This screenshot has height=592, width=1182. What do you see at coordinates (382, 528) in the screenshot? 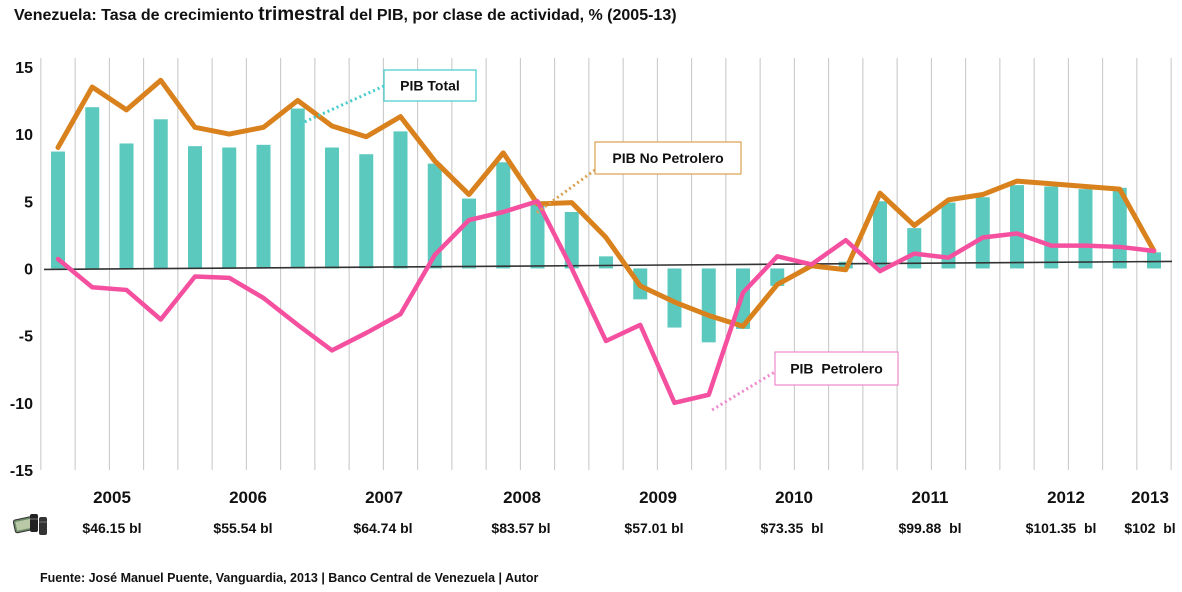
I see `oil-price-label: $64.74 bl` at bounding box center [382, 528].